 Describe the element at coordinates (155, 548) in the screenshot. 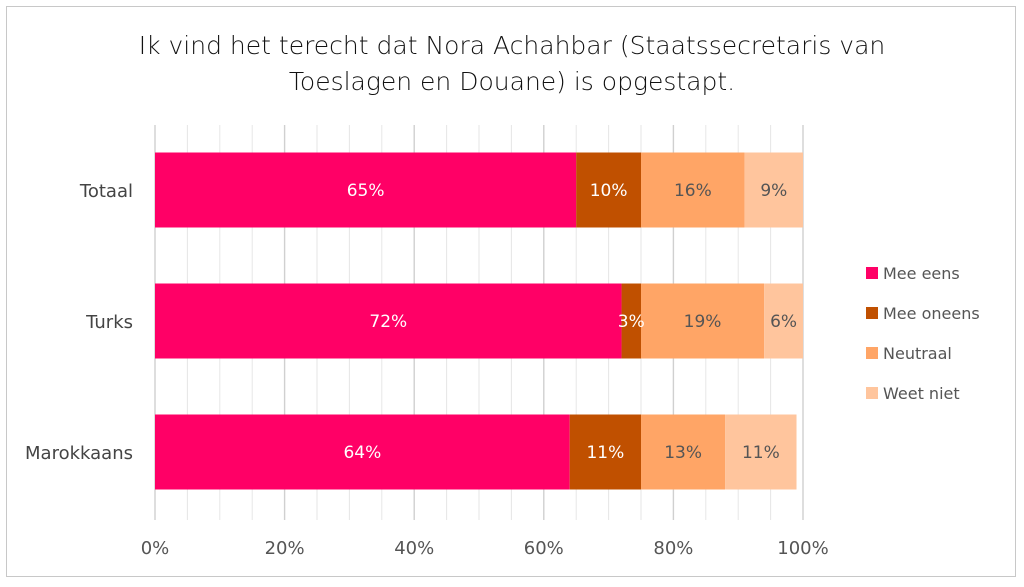

I see `x-tick-label: 0%` at that location.